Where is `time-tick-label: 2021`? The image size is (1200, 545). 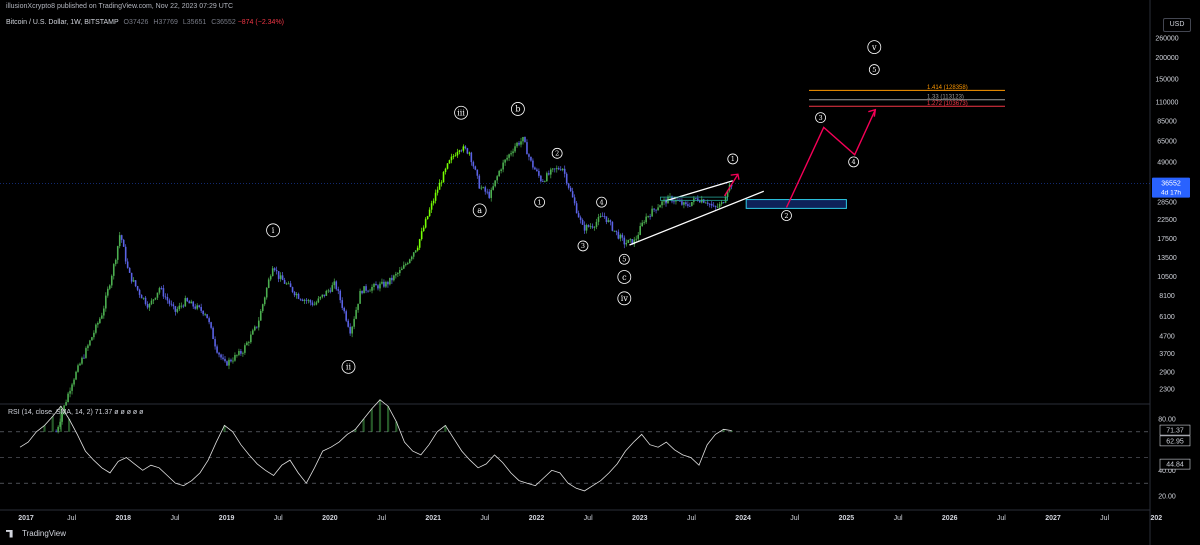 time-tick-label: 2021 is located at coordinates (433, 518).